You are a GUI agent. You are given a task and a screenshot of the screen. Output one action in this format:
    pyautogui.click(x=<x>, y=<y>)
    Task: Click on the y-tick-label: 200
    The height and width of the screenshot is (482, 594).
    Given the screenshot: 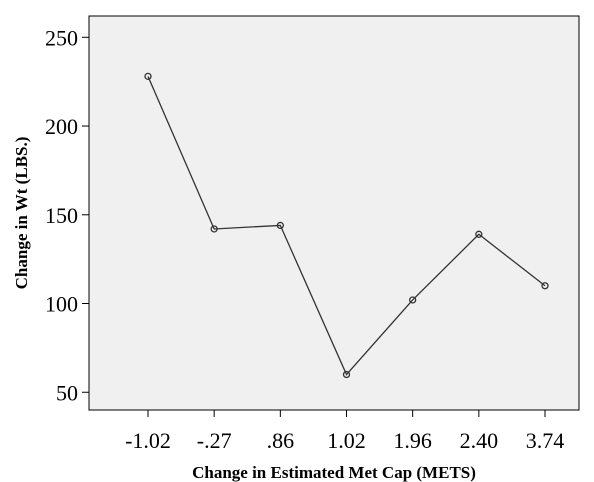 What is the action you would take?
    pyautogui.click(x=61, y=126)
    